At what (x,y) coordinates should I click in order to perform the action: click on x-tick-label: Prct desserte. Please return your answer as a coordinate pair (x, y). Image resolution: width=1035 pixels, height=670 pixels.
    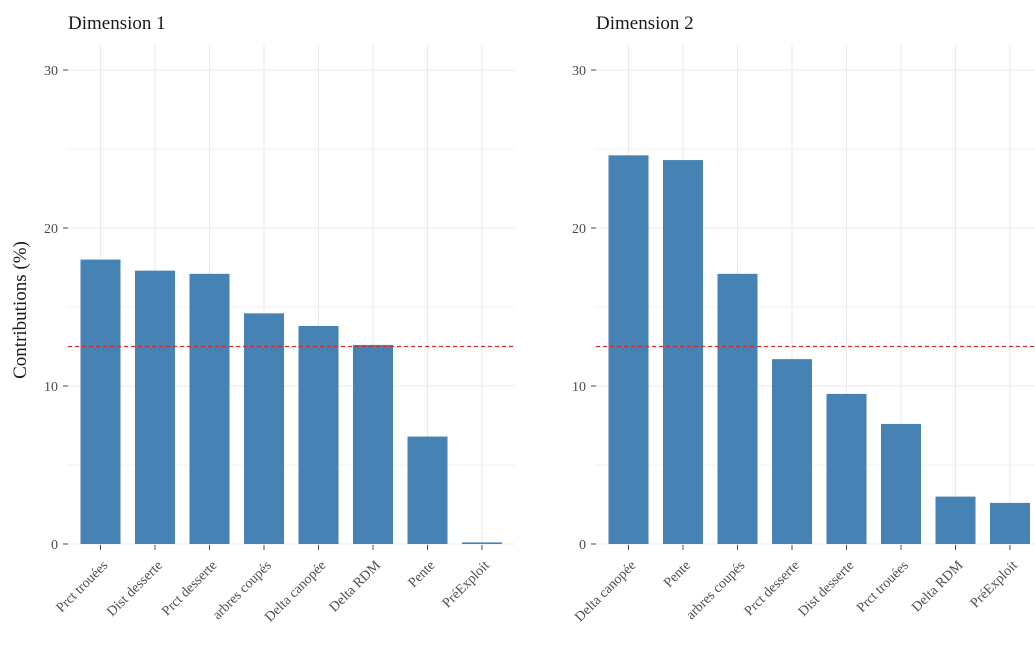
    Looking at the image, I should click on (772, 588).